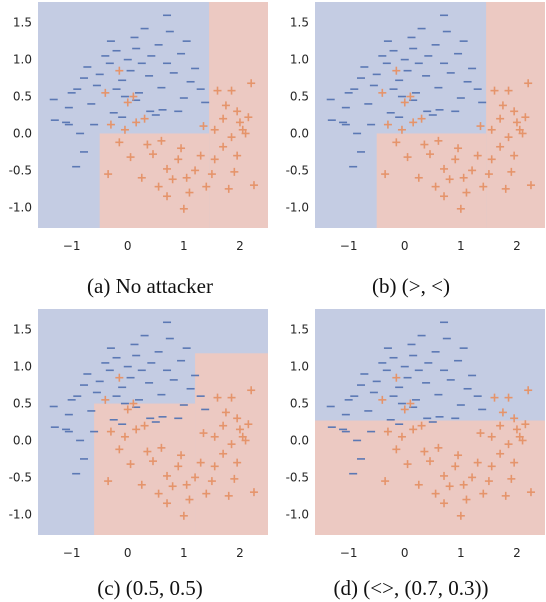 The height and width of the screenshot is (602, 546). What do you see at coordinates (150, 286) in the screenshot?
I see `panel-caption: (a) No attacker` at bounding box center [150, 286].